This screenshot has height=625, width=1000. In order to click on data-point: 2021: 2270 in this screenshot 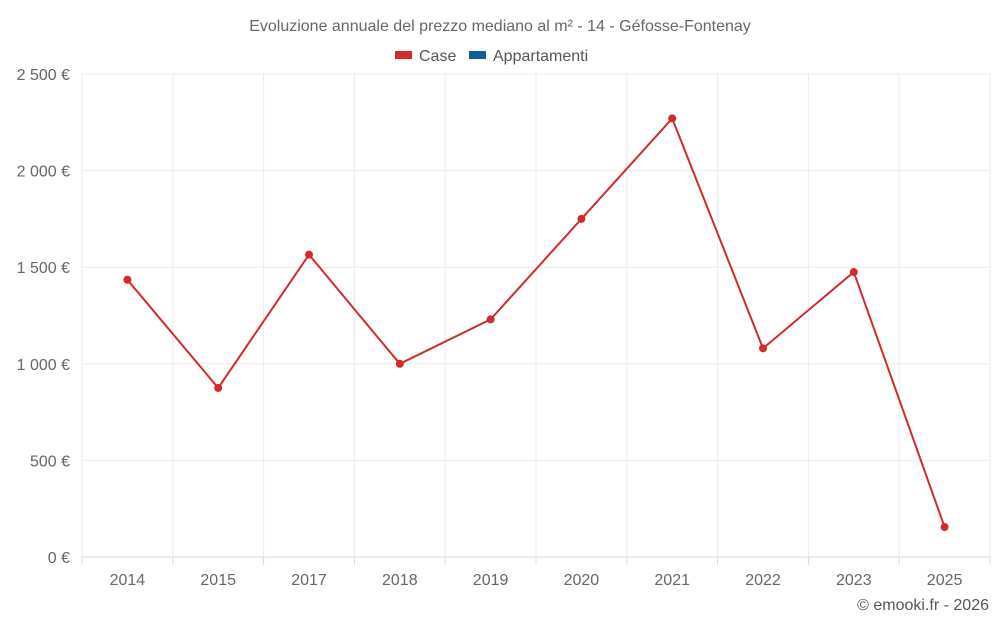, I will do `click(672, 118)`.